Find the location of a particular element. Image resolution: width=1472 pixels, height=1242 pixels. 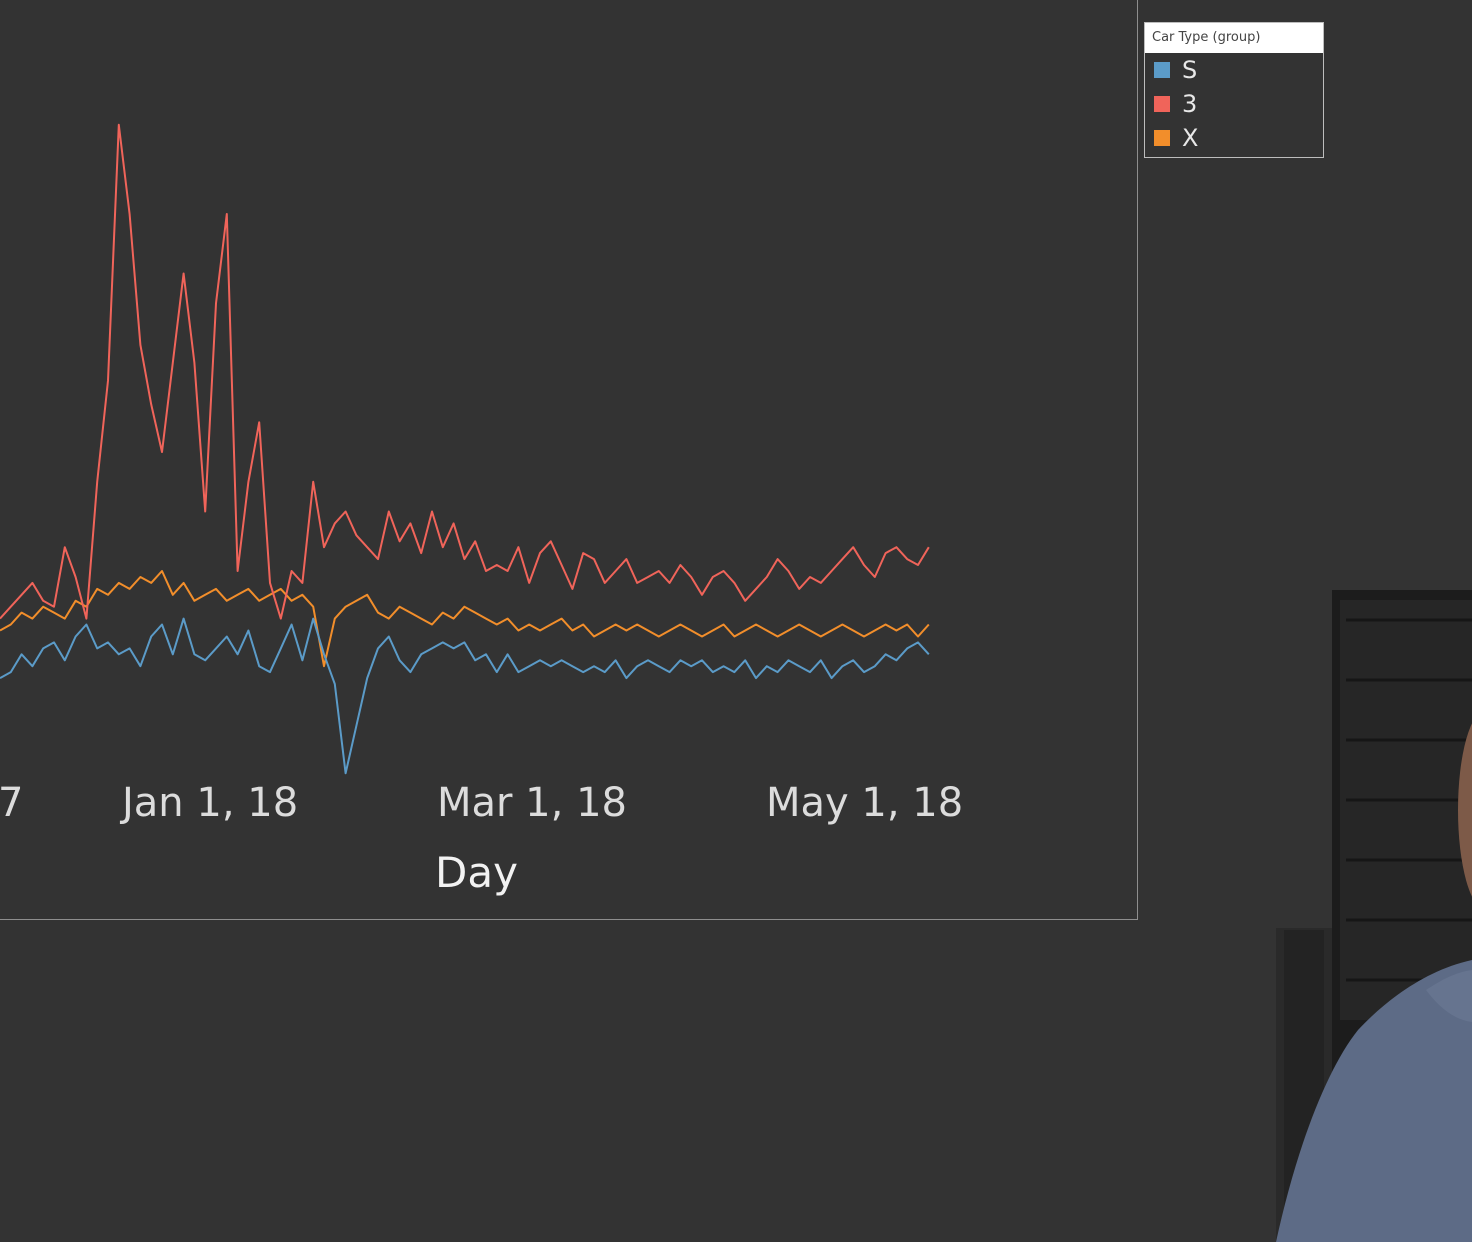

legend: Car Type (group) S 3 X is located at coordinates (1234, 90).